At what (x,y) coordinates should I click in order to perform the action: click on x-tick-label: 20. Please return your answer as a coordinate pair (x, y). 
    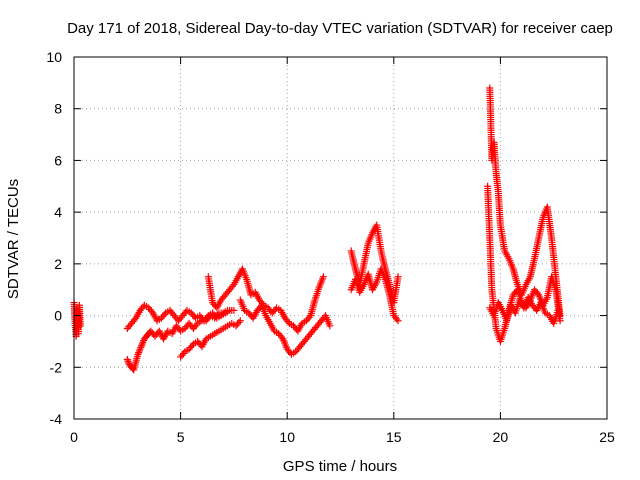
    Looking at the image, I should click on (501, 437).